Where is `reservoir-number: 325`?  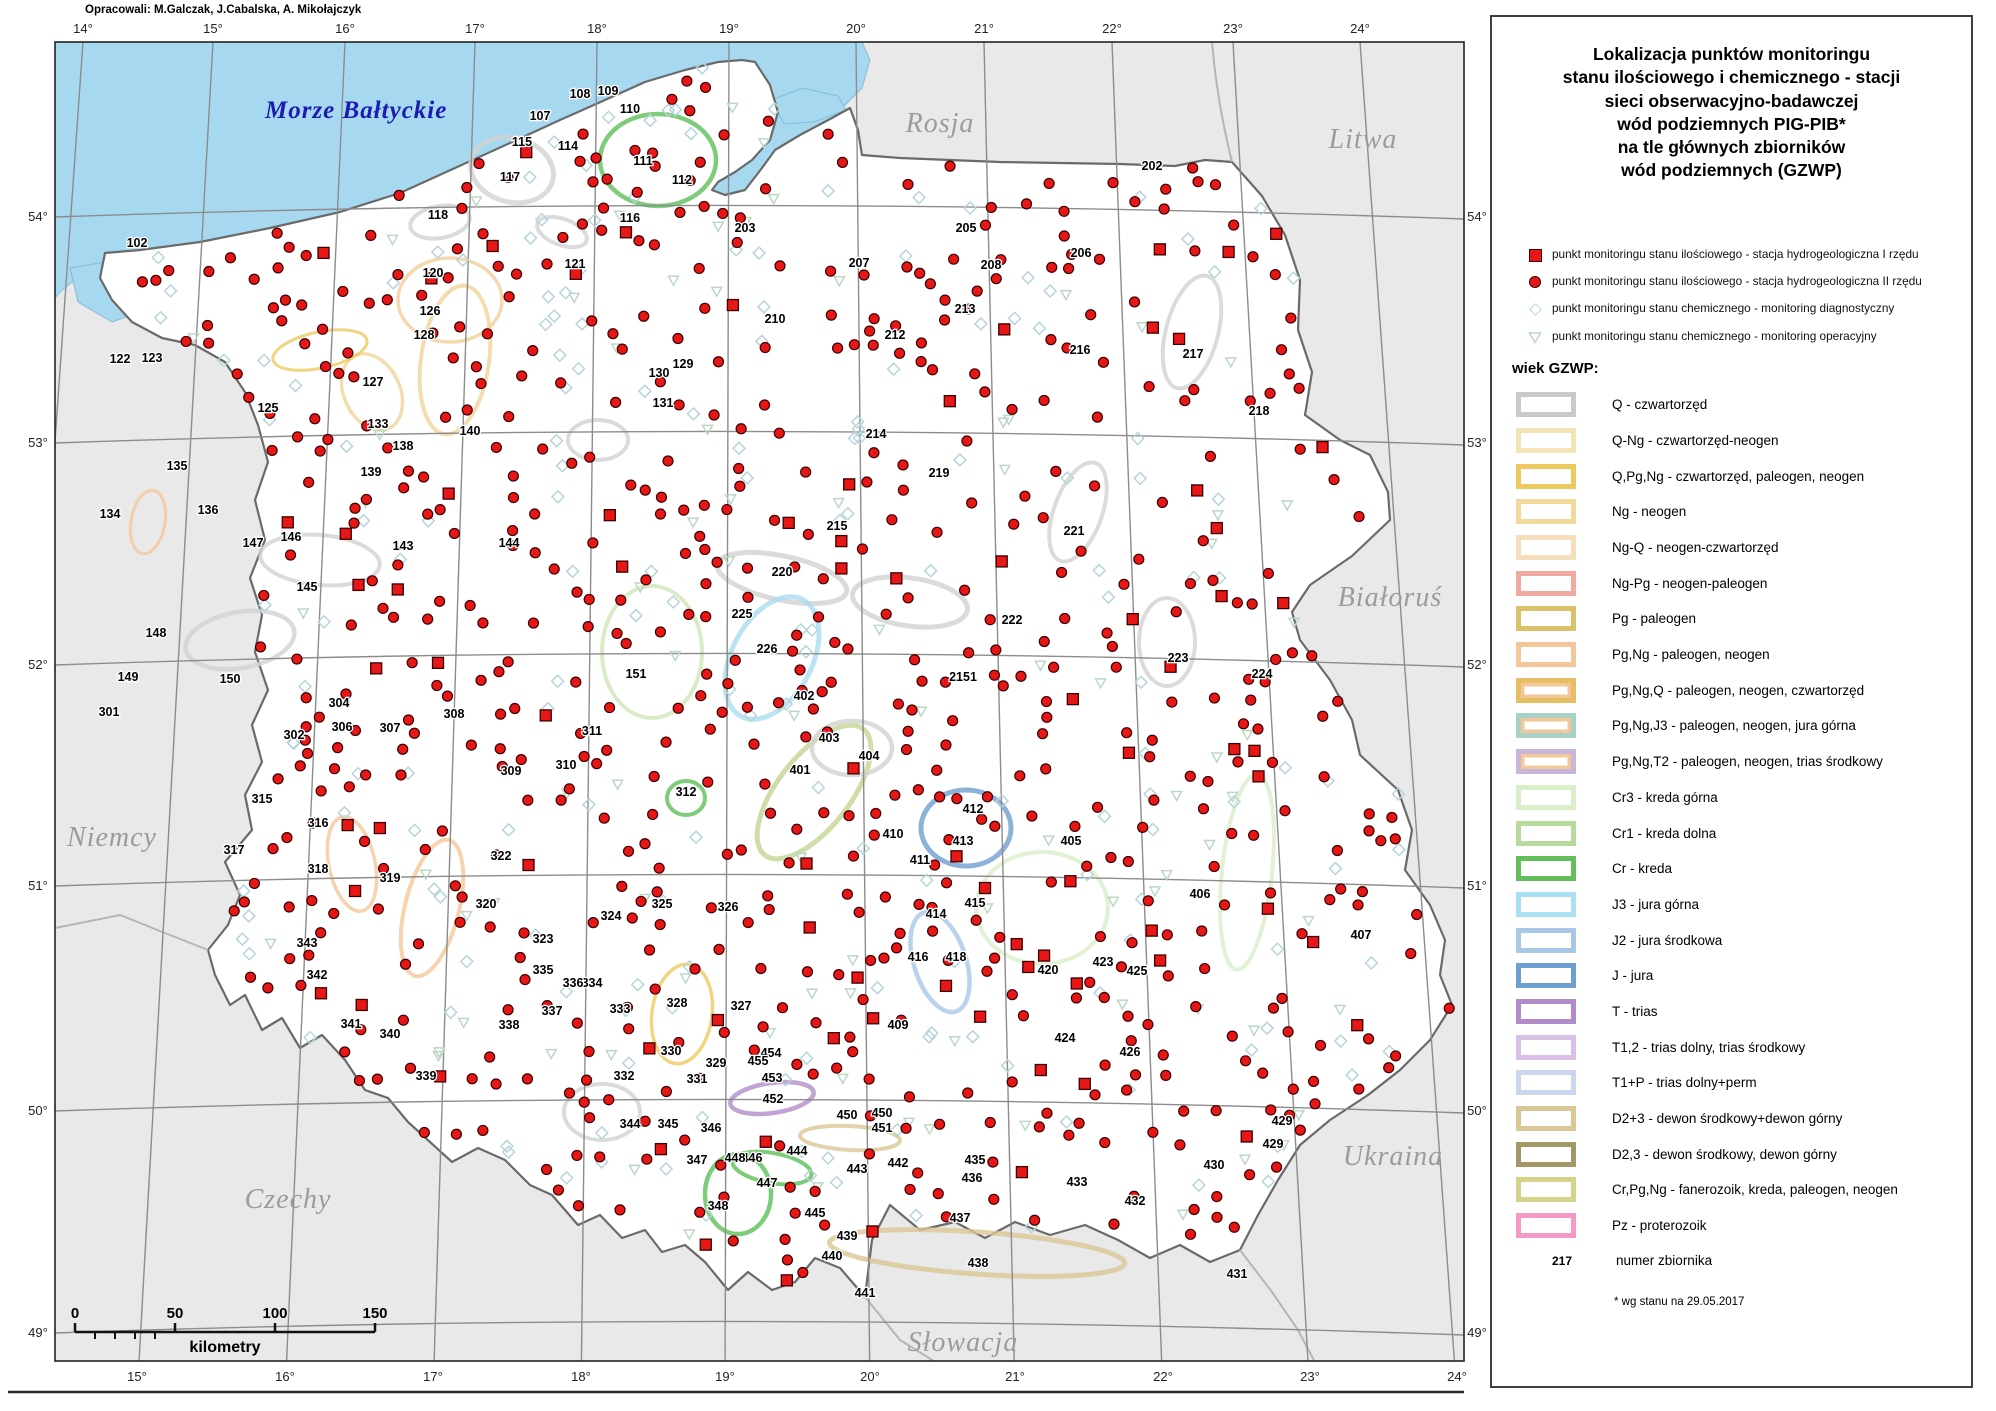
reservoir-number: 325 is located at coordinates (662, 904).